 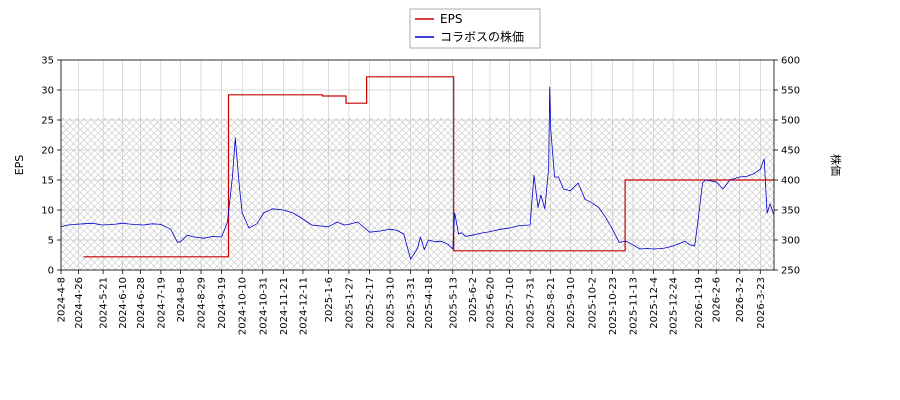 What do you see at coordinates (787, 166) in the screenshot?
I see `y-axis-right: 250 300 350 400 450 500 550 600` at bounding box center [787, 166].